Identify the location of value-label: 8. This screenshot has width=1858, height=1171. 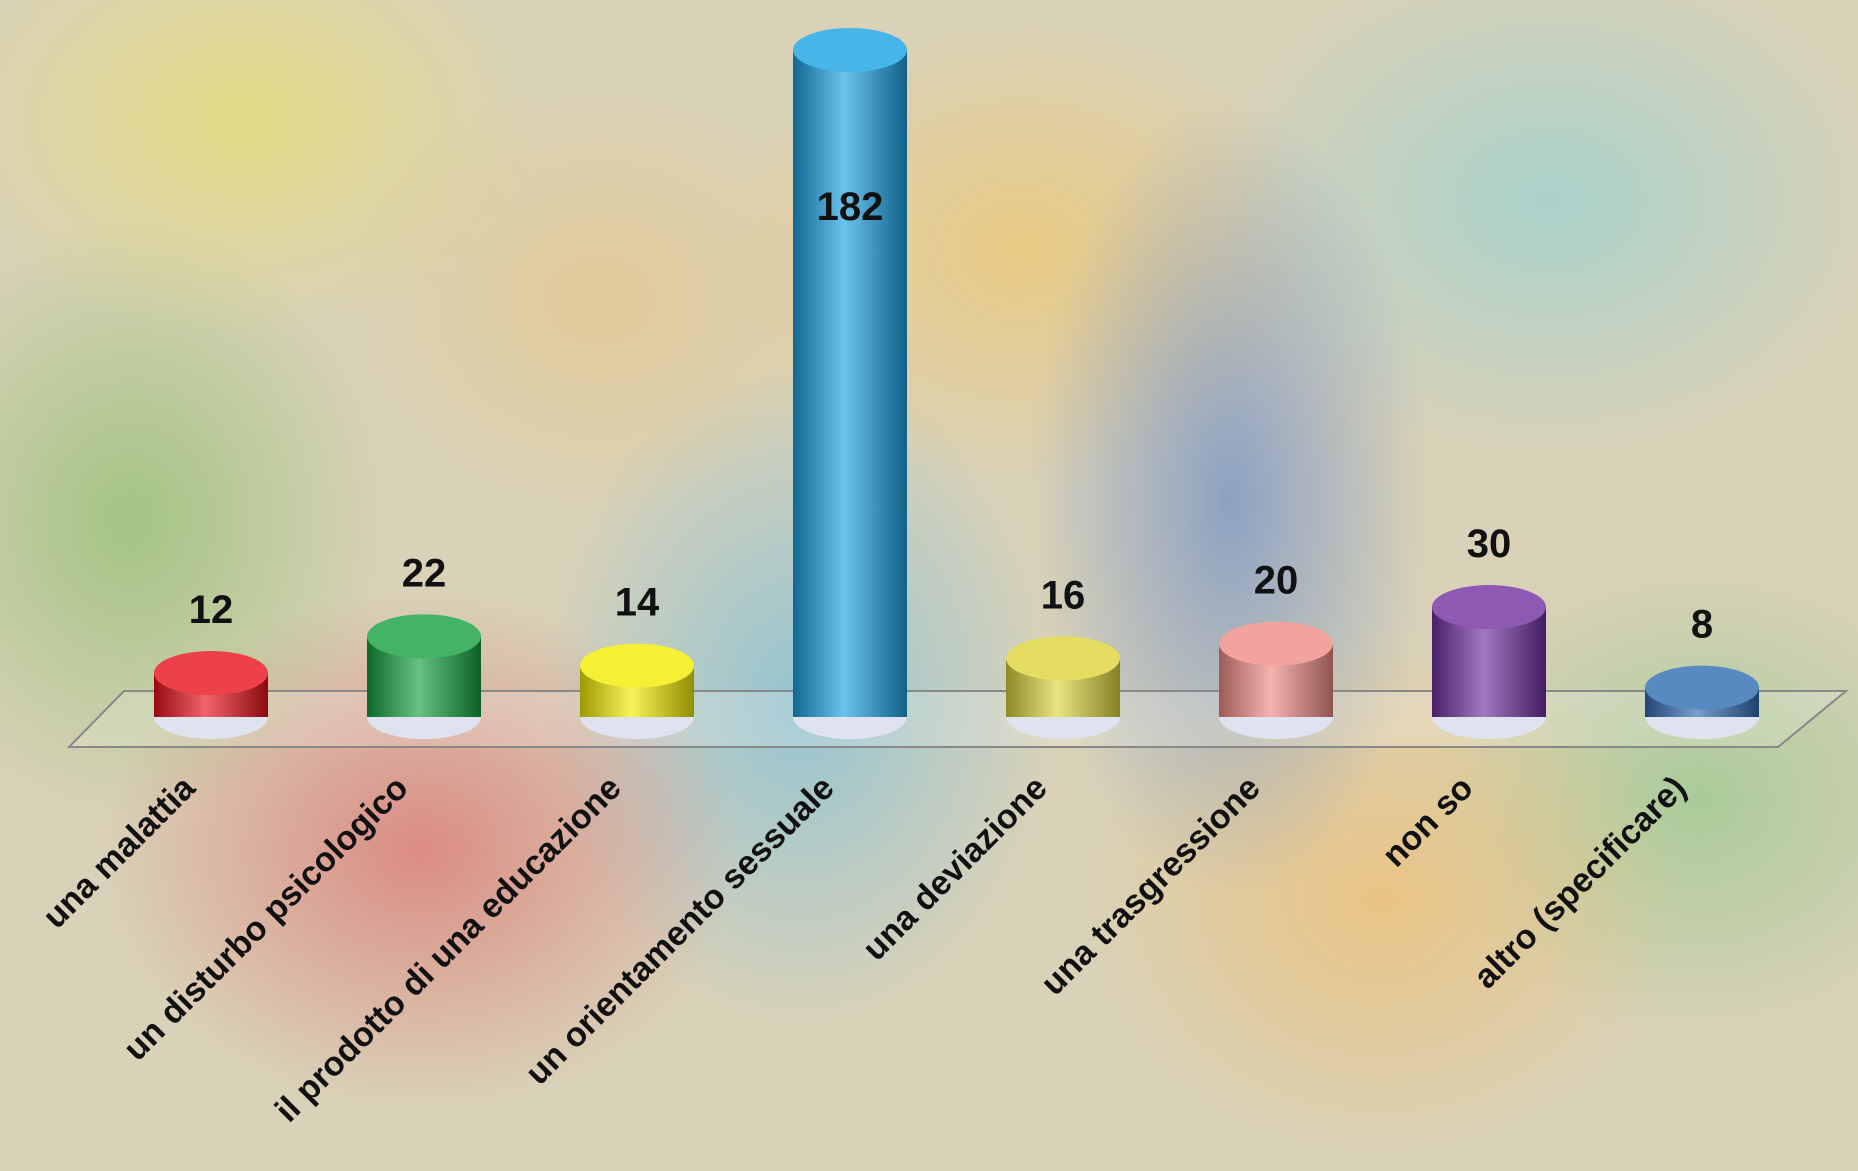
(1702, 625).